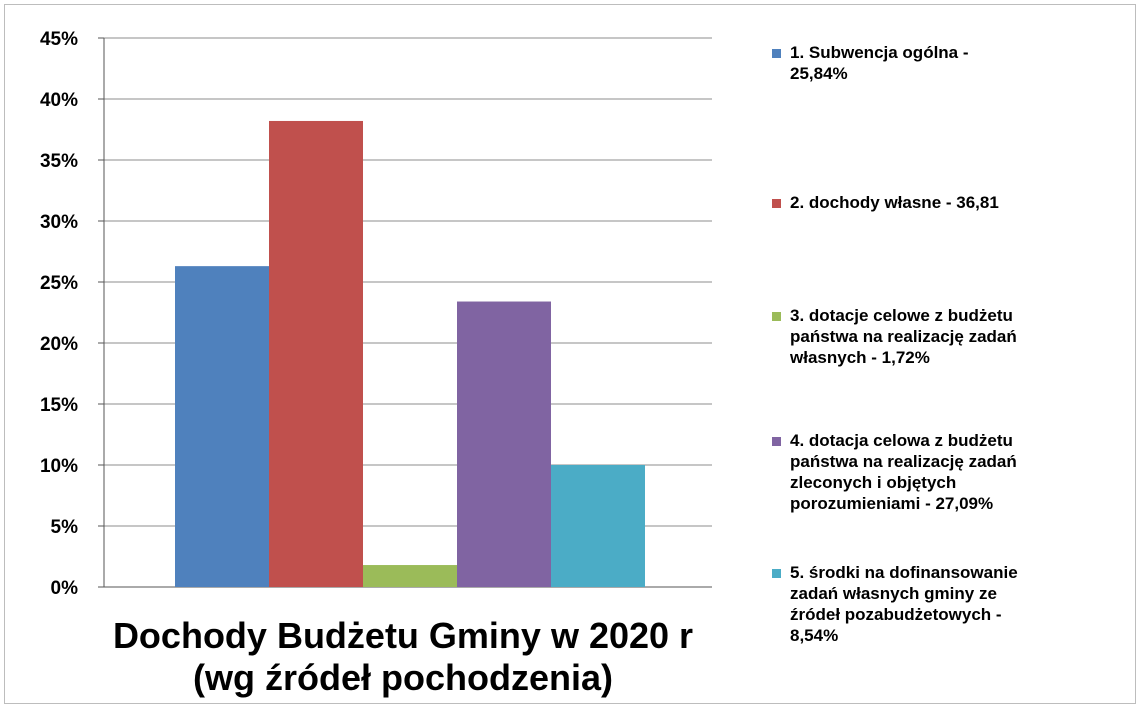 The width and height of the screenshot is (1142, 708). Describe the element at coordinates (59, 283) in the screenshot. I see `y-tick-label: 25%` at that location.